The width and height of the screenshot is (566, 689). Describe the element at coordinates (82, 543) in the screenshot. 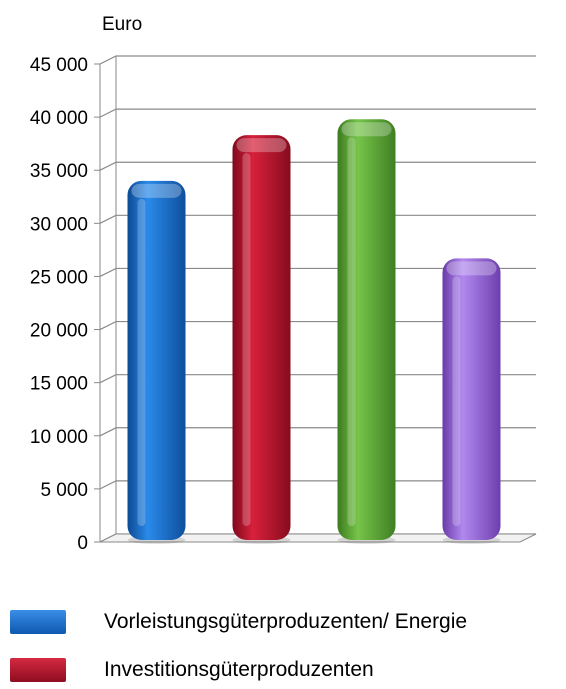

I see `y-tick-label: 0` at that location.